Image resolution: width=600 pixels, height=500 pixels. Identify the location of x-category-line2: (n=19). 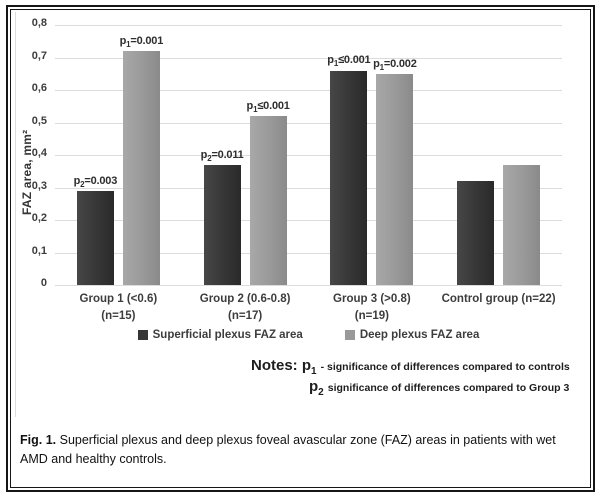
(371, 316).